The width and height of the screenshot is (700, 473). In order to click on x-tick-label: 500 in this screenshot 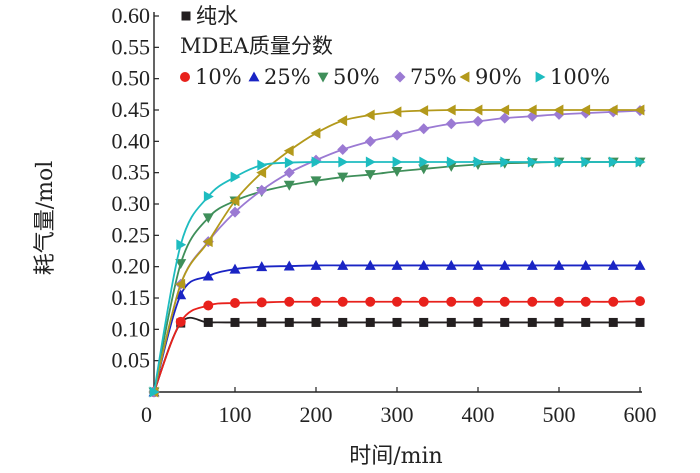, I will do `click(559, 414)`.